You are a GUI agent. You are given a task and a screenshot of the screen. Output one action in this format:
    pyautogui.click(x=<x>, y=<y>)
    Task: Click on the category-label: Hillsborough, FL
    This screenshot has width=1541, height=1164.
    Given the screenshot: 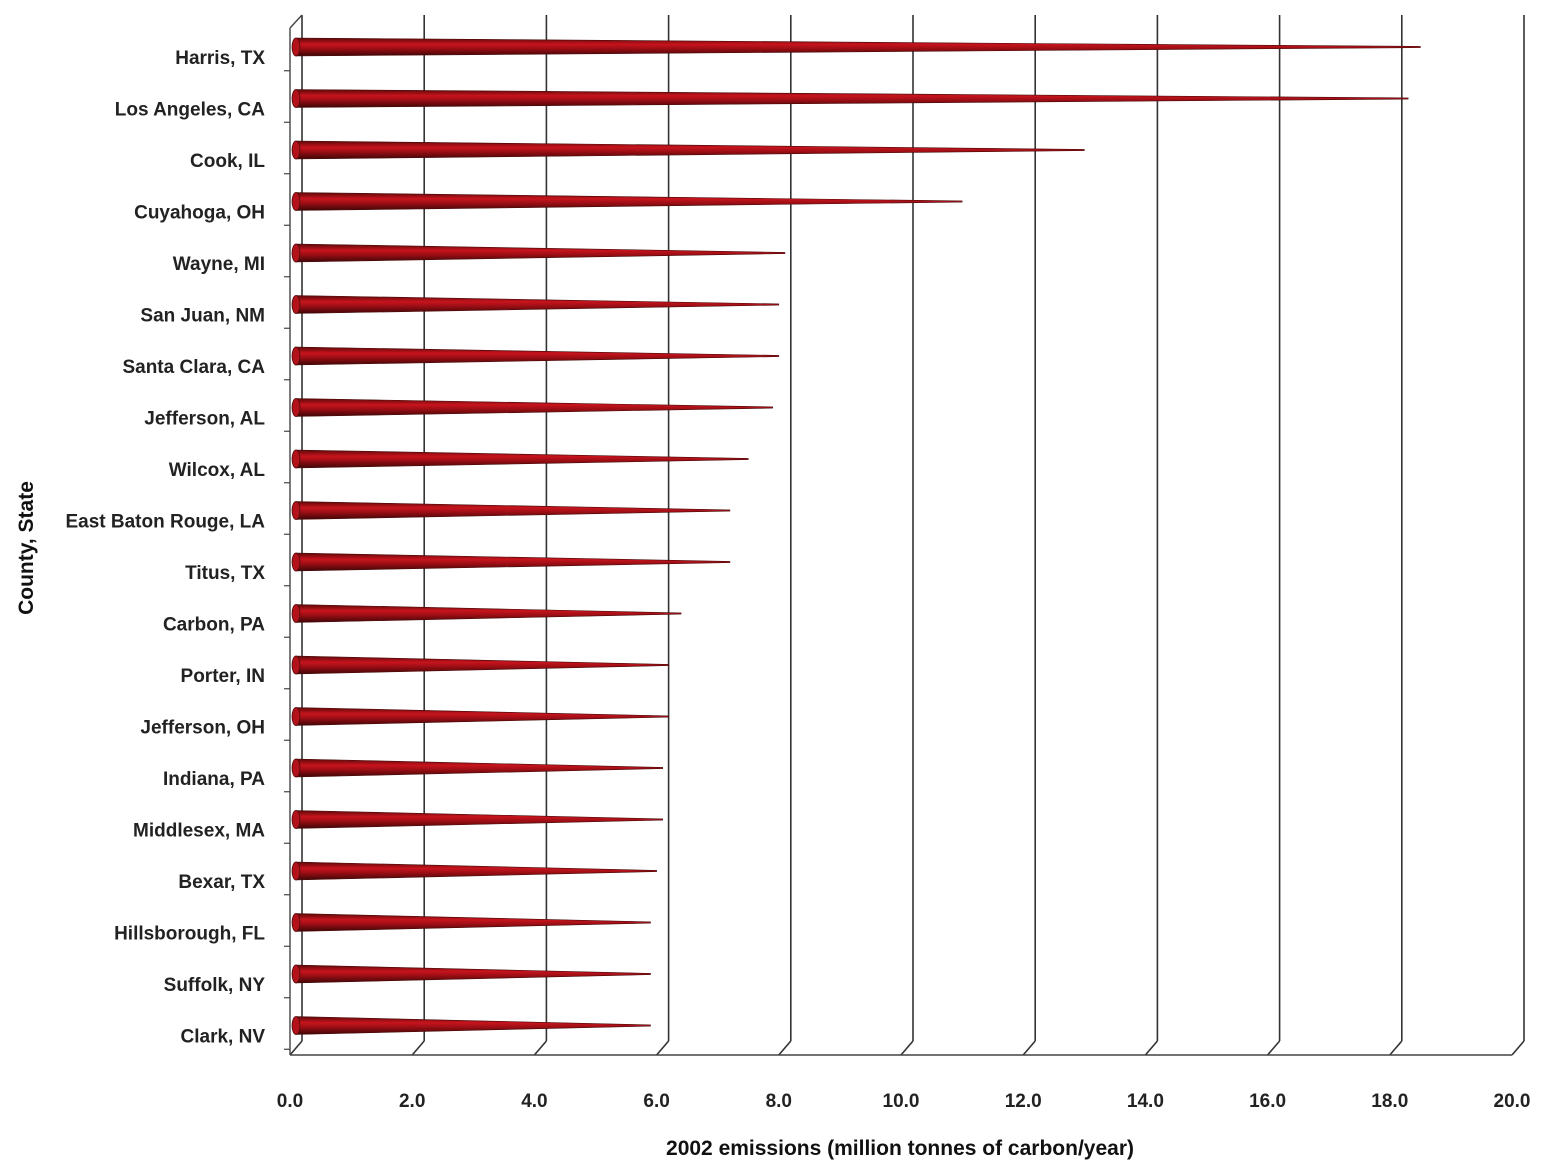 What is the action you would take?
    pyautogui.click(x=189, y=934)
    